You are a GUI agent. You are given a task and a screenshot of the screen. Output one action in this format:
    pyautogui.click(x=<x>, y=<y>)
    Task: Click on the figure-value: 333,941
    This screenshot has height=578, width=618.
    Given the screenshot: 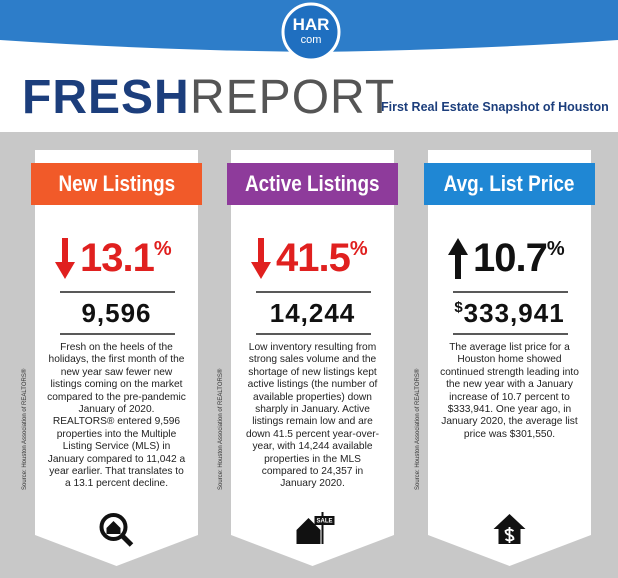 What is the action you would take?
    pyautogui.click(x=514, y=313)
    